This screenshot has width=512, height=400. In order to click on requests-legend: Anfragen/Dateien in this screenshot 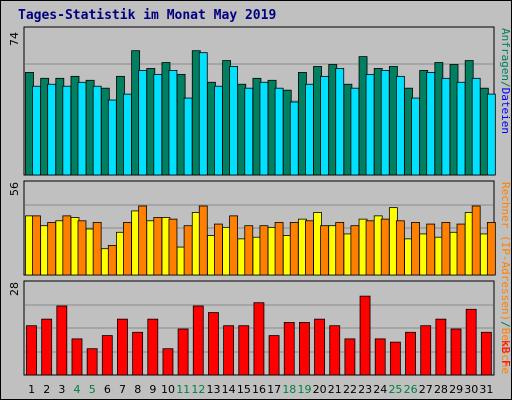, I will do `click(505, 81)`.